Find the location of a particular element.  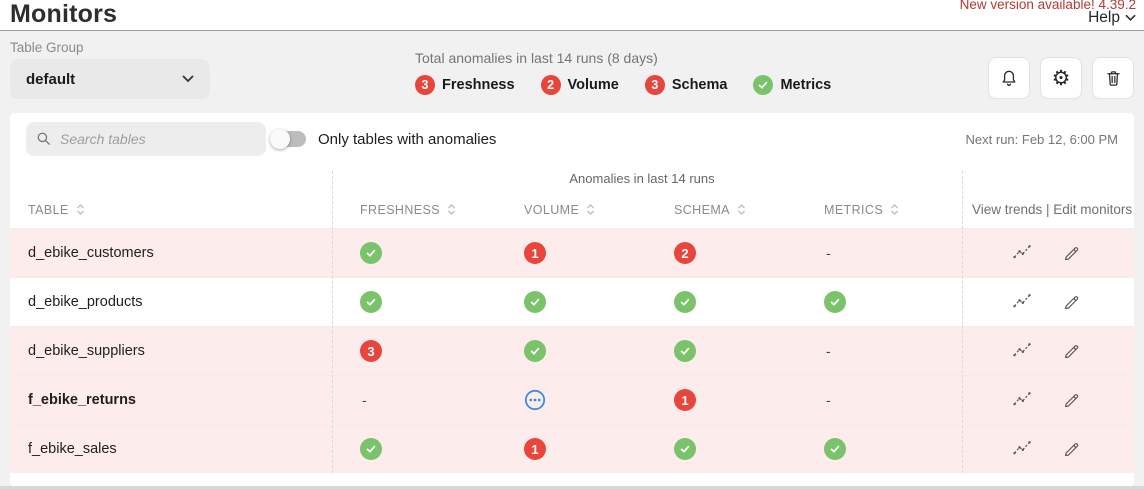

search-input is located at coordinates (150, 139).